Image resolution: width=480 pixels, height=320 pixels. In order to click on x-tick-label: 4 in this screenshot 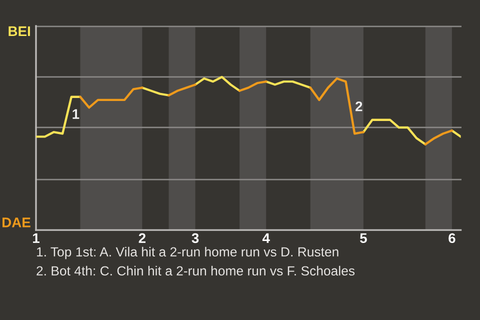, I will do `click(266, 238)`.